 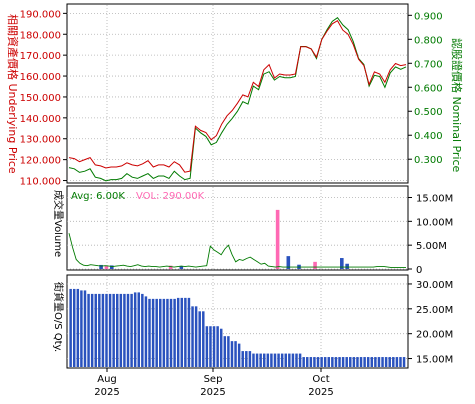 What do you see at coordinates (40, 161) in the screenshot?
I see `left-tick-label: 120.000` at bounding box center [40, 161].